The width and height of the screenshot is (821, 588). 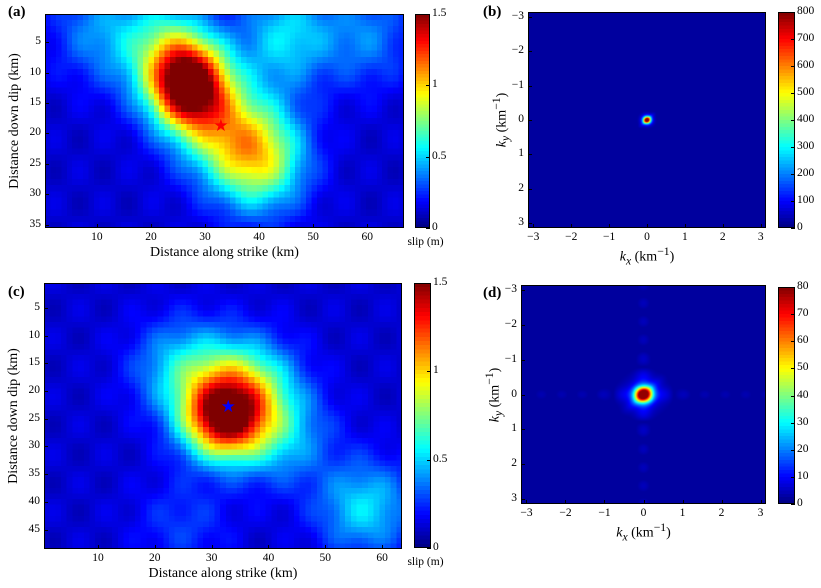 What do you see at coordinates (17, 12) in the screenshot?
I see `panel-label: (a)` at bounding box center [17, 12].